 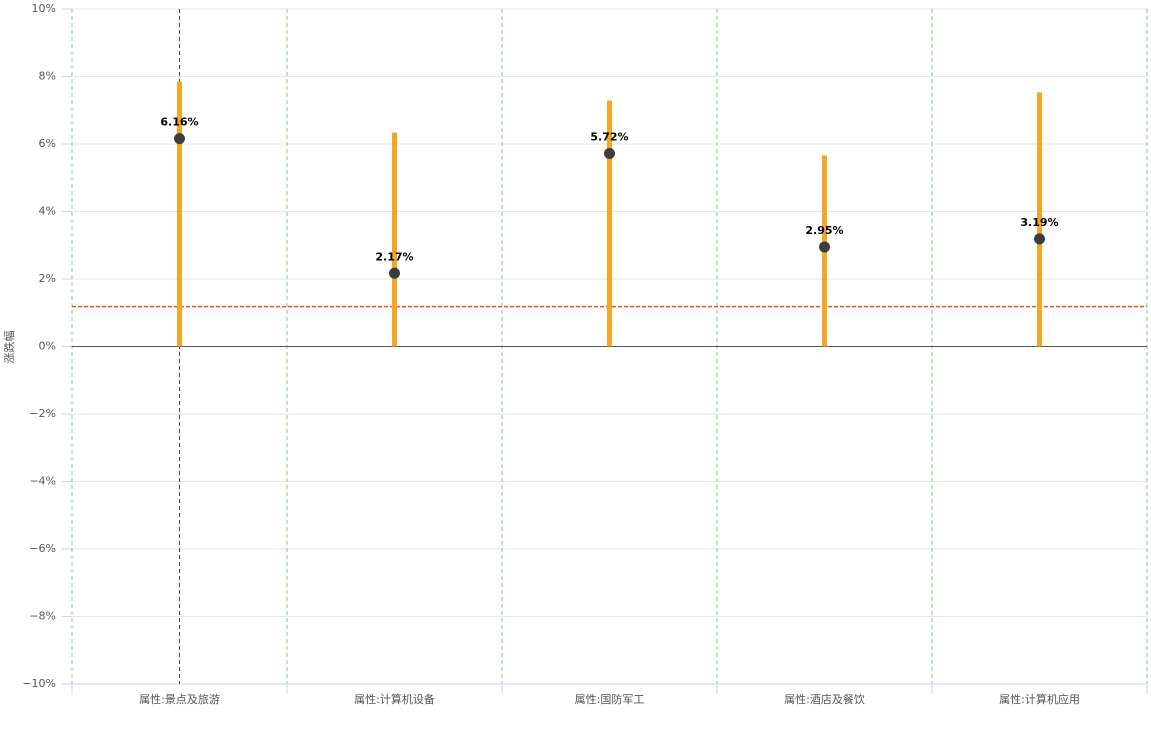 I want to click on y-tick-label: −2%, so click(x=42, y=413).